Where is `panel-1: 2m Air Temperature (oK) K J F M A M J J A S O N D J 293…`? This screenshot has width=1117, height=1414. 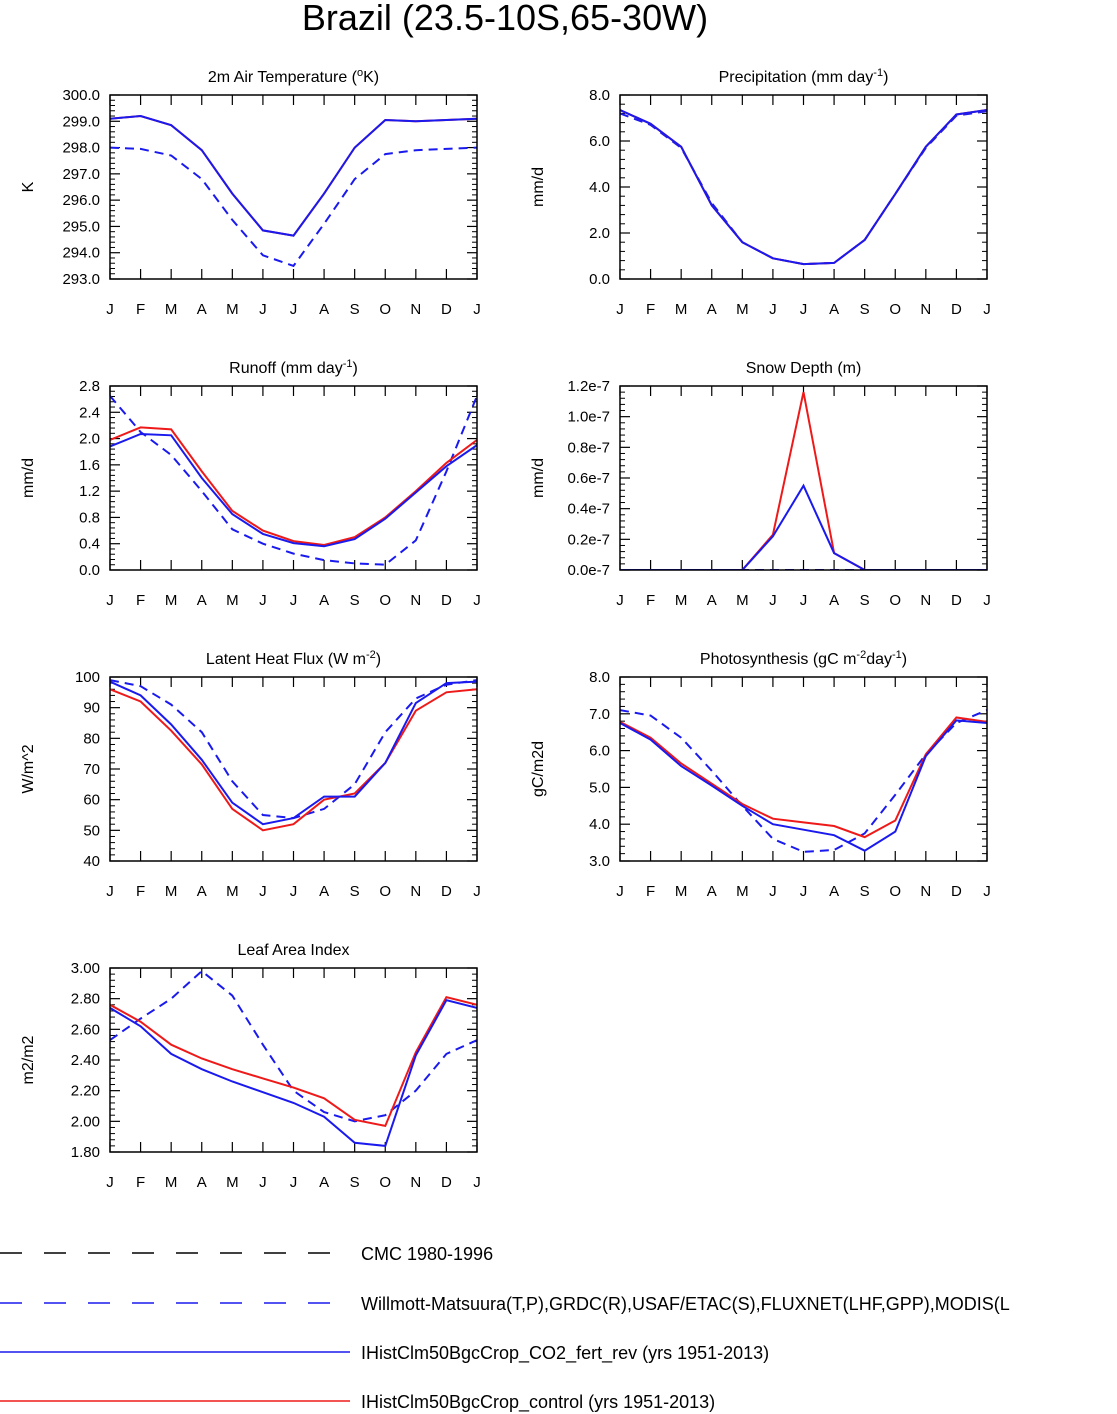 panel-1: 2m Air Temperature (oK) K J F M A M J J A S O N D J 293… is located at coordinates (250, 192).